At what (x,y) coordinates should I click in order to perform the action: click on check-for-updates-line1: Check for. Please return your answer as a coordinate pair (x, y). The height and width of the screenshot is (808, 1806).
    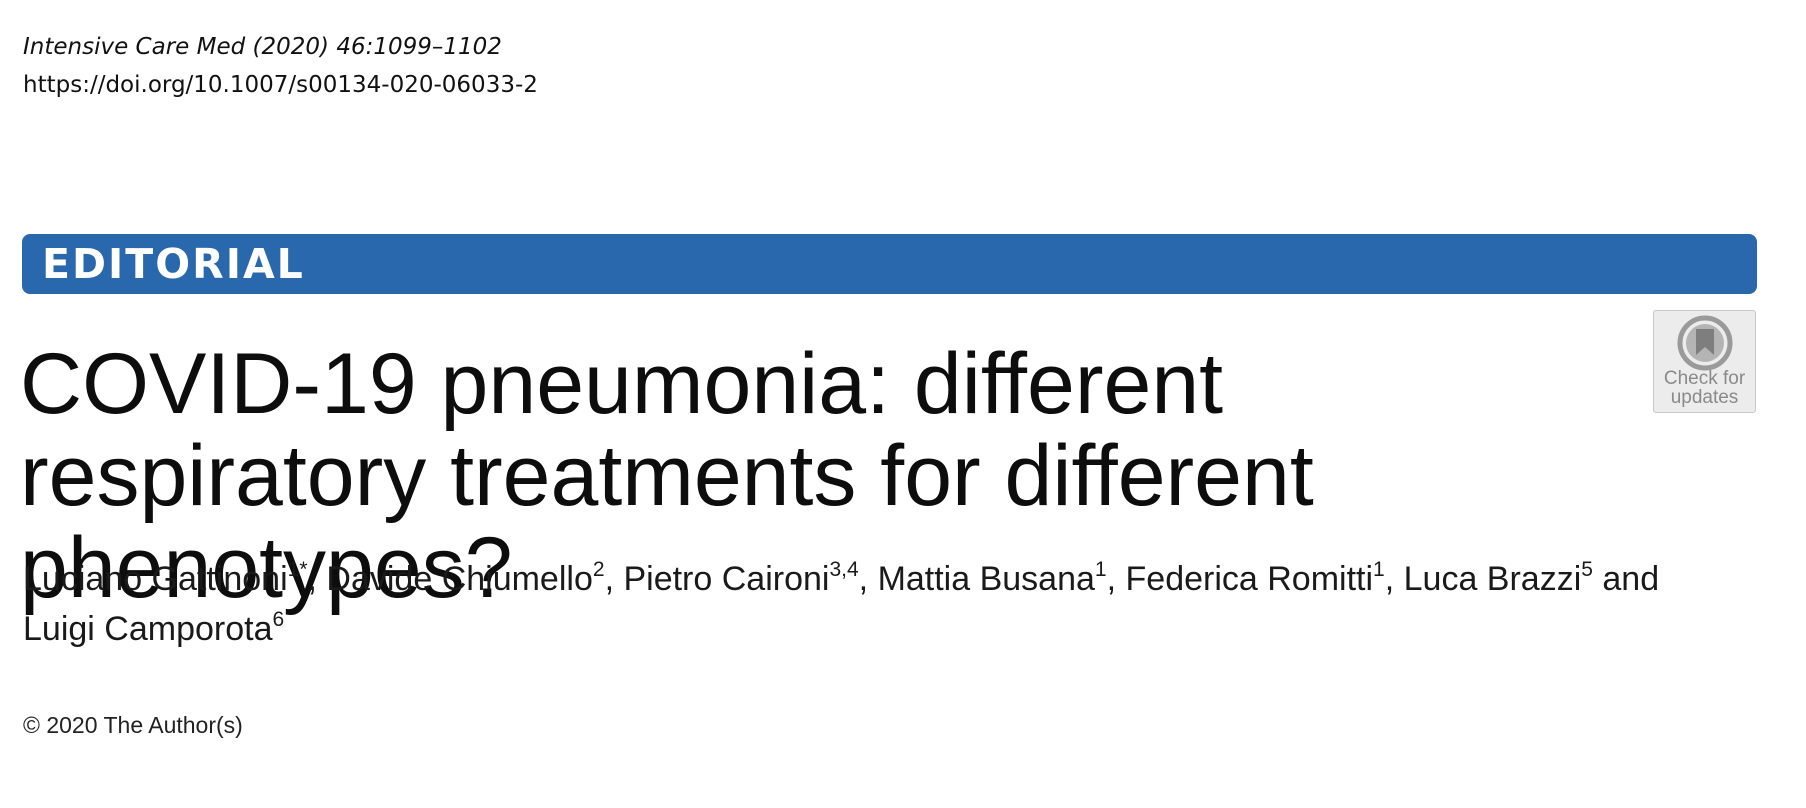
    Looking at the image, I should click on (1704, 378).